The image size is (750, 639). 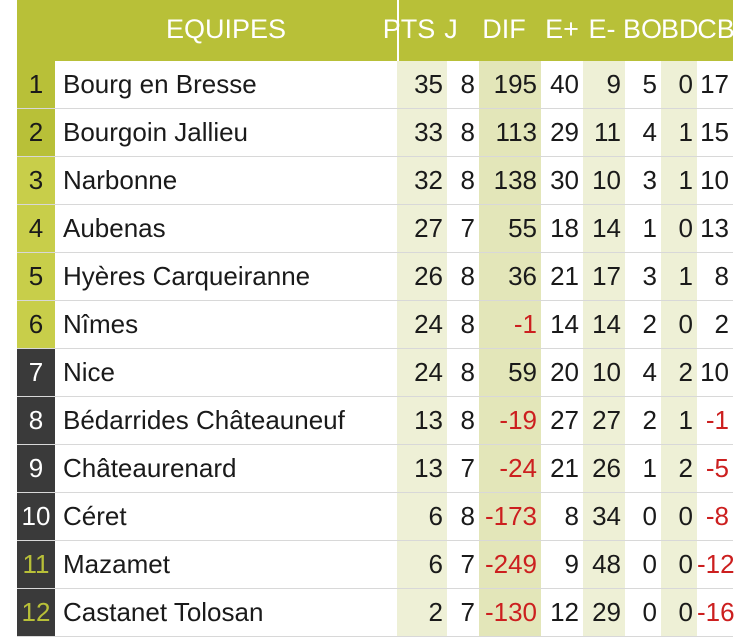 What do you see at coordinates (510, 468) in the screenshot?
I see `dif-cell: -24` at bounding box center [510, 468].